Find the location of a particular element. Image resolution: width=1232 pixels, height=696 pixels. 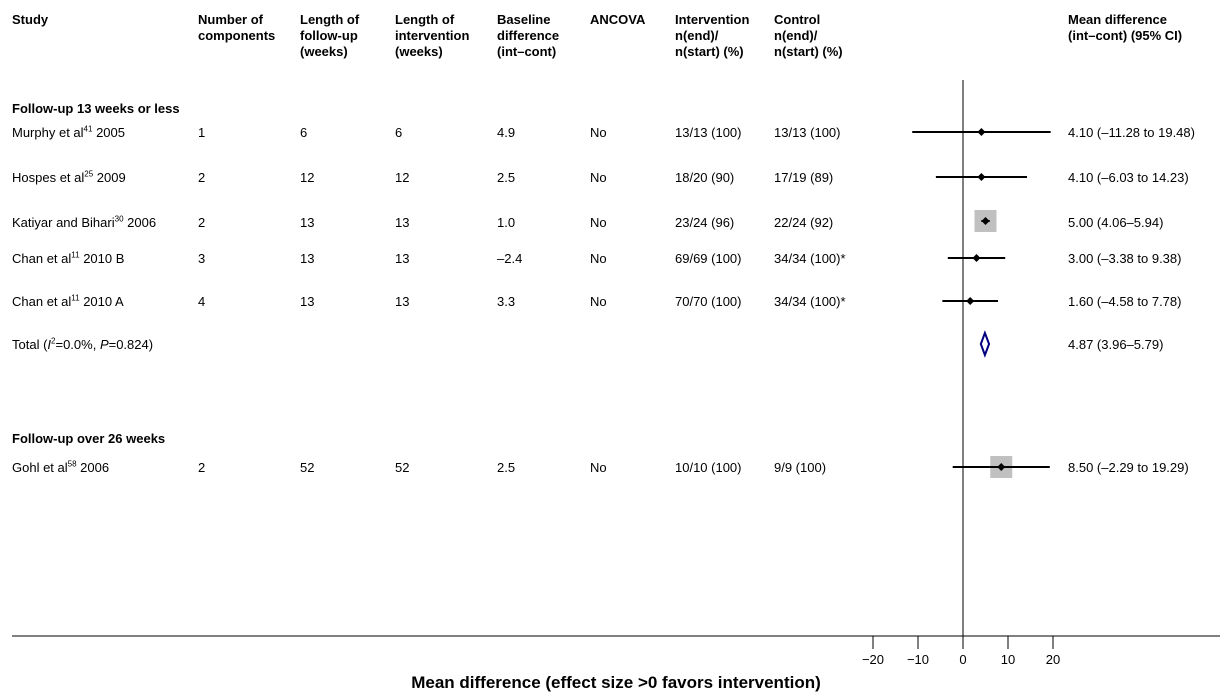

baseline-cell: 4.9 is located at coordinates (506, 132).